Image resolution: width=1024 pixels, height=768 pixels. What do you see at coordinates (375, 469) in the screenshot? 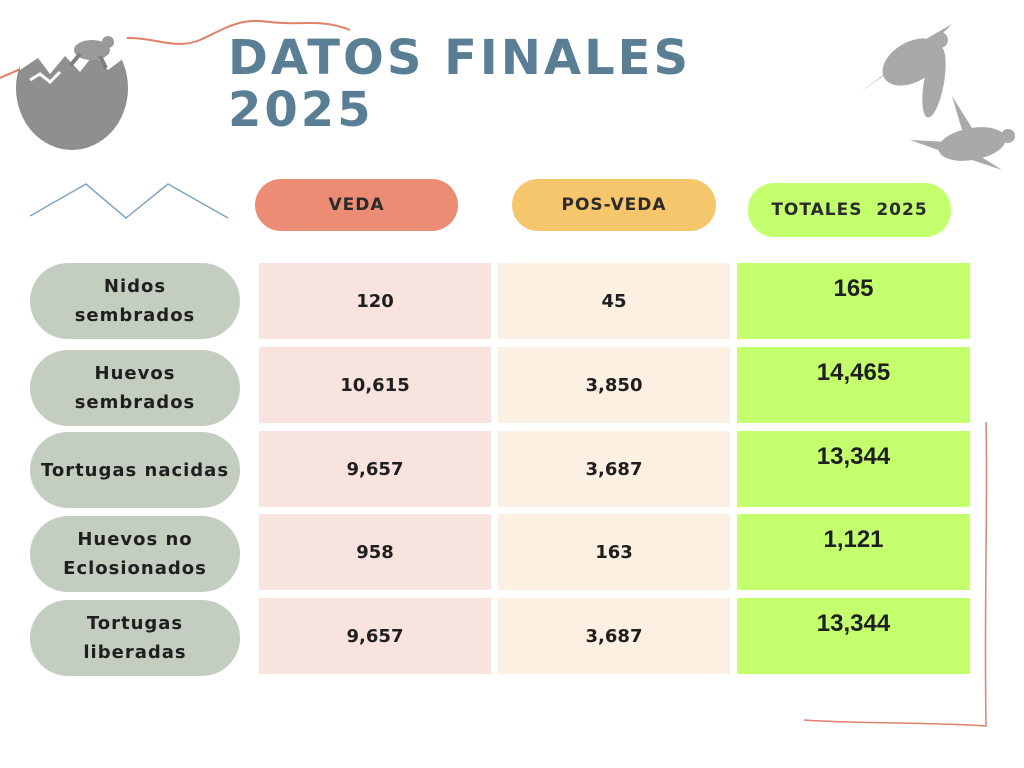
I see `veda-cell-tortugas-nacidas: 9,657` at bounding box center [375, 469].